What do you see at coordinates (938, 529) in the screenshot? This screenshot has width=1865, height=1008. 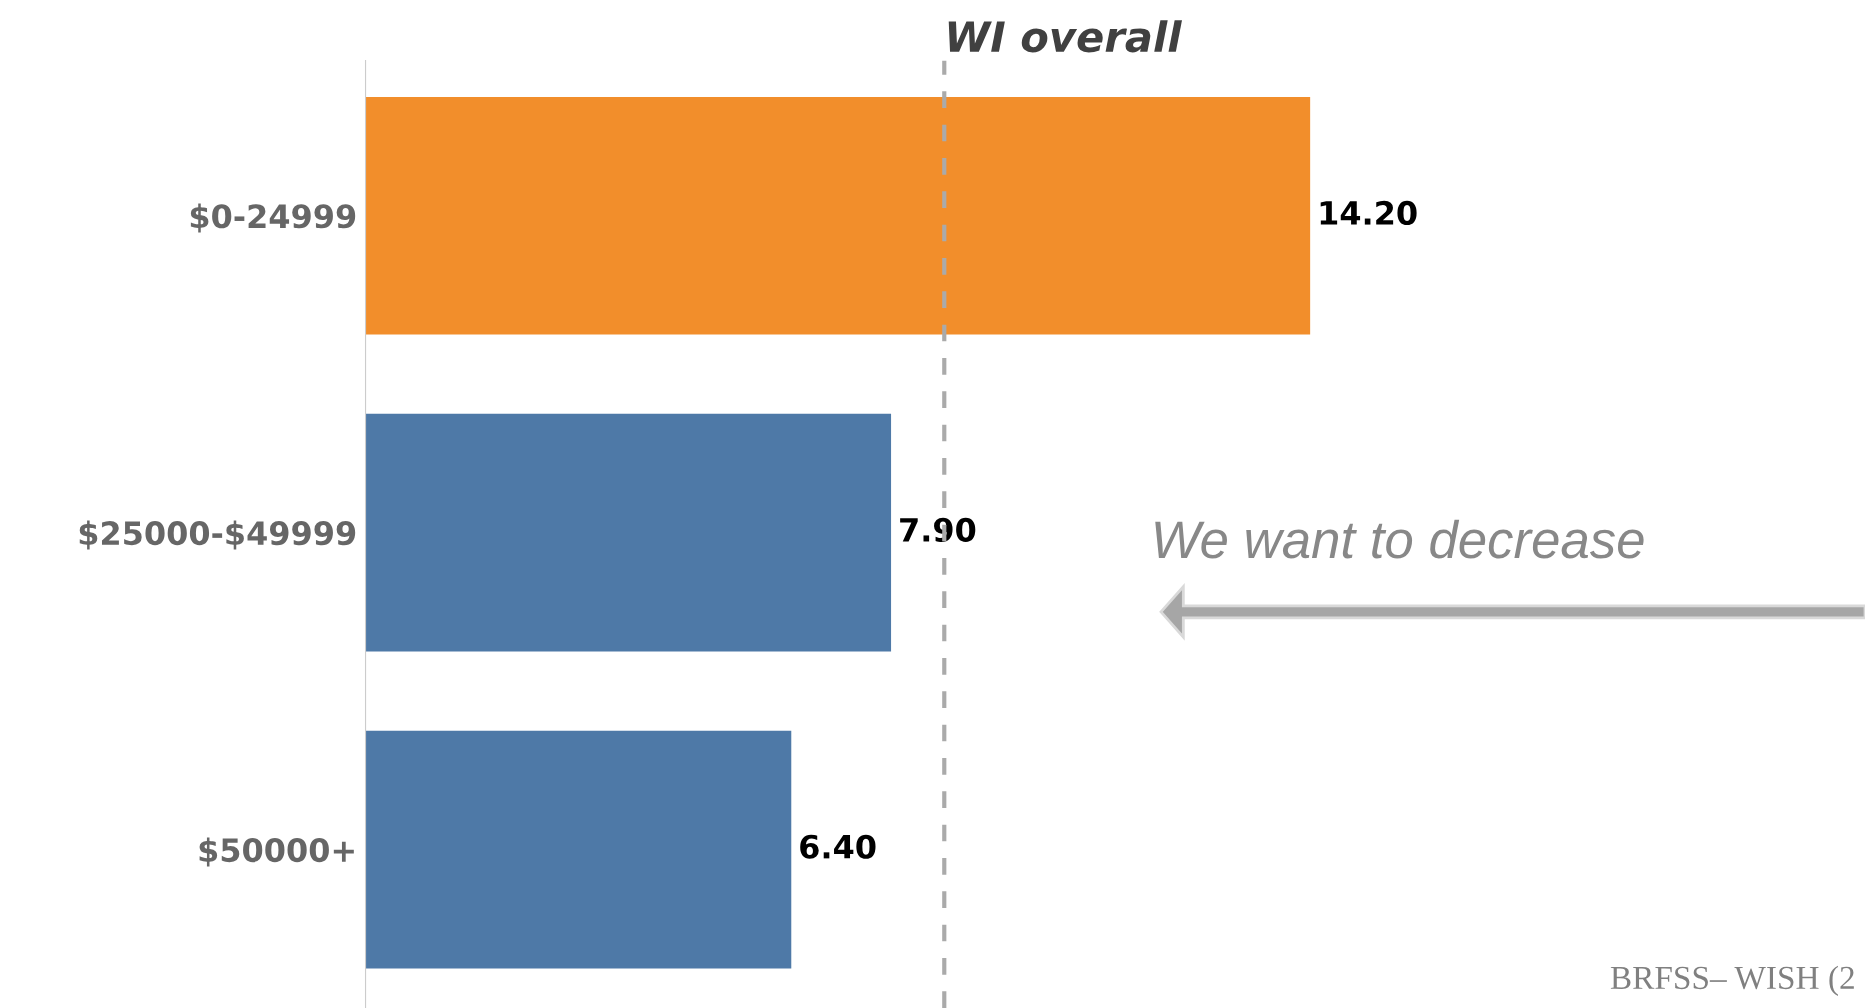 I see `data-label: 7.90` at bounding box center [938, 529].